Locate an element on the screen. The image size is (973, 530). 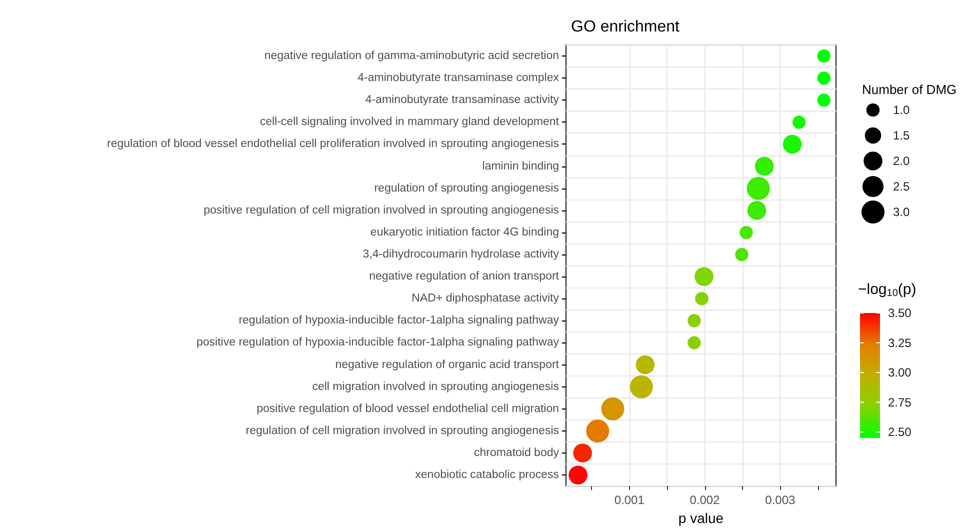
y-tick-label: xenobiotic catabolic process is located at coordinates (487, 475).